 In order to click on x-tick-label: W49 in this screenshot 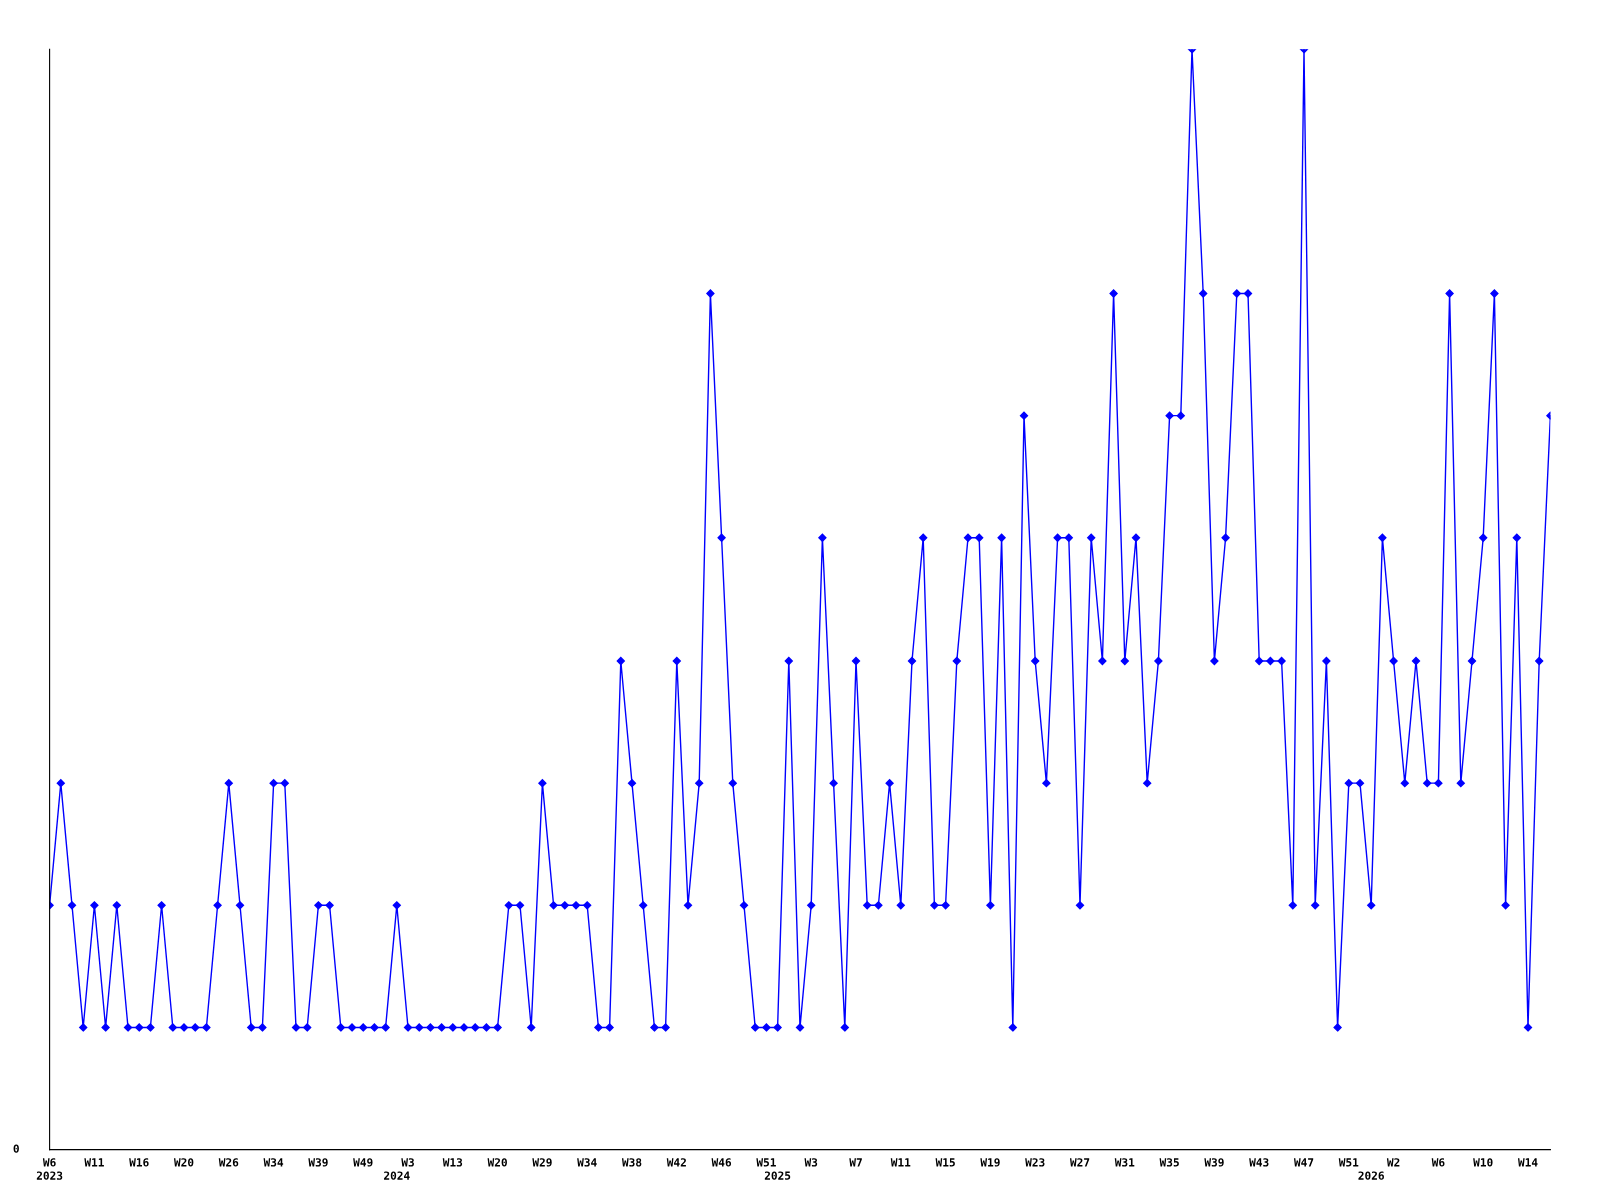, I will do `click(363, 1162)`.